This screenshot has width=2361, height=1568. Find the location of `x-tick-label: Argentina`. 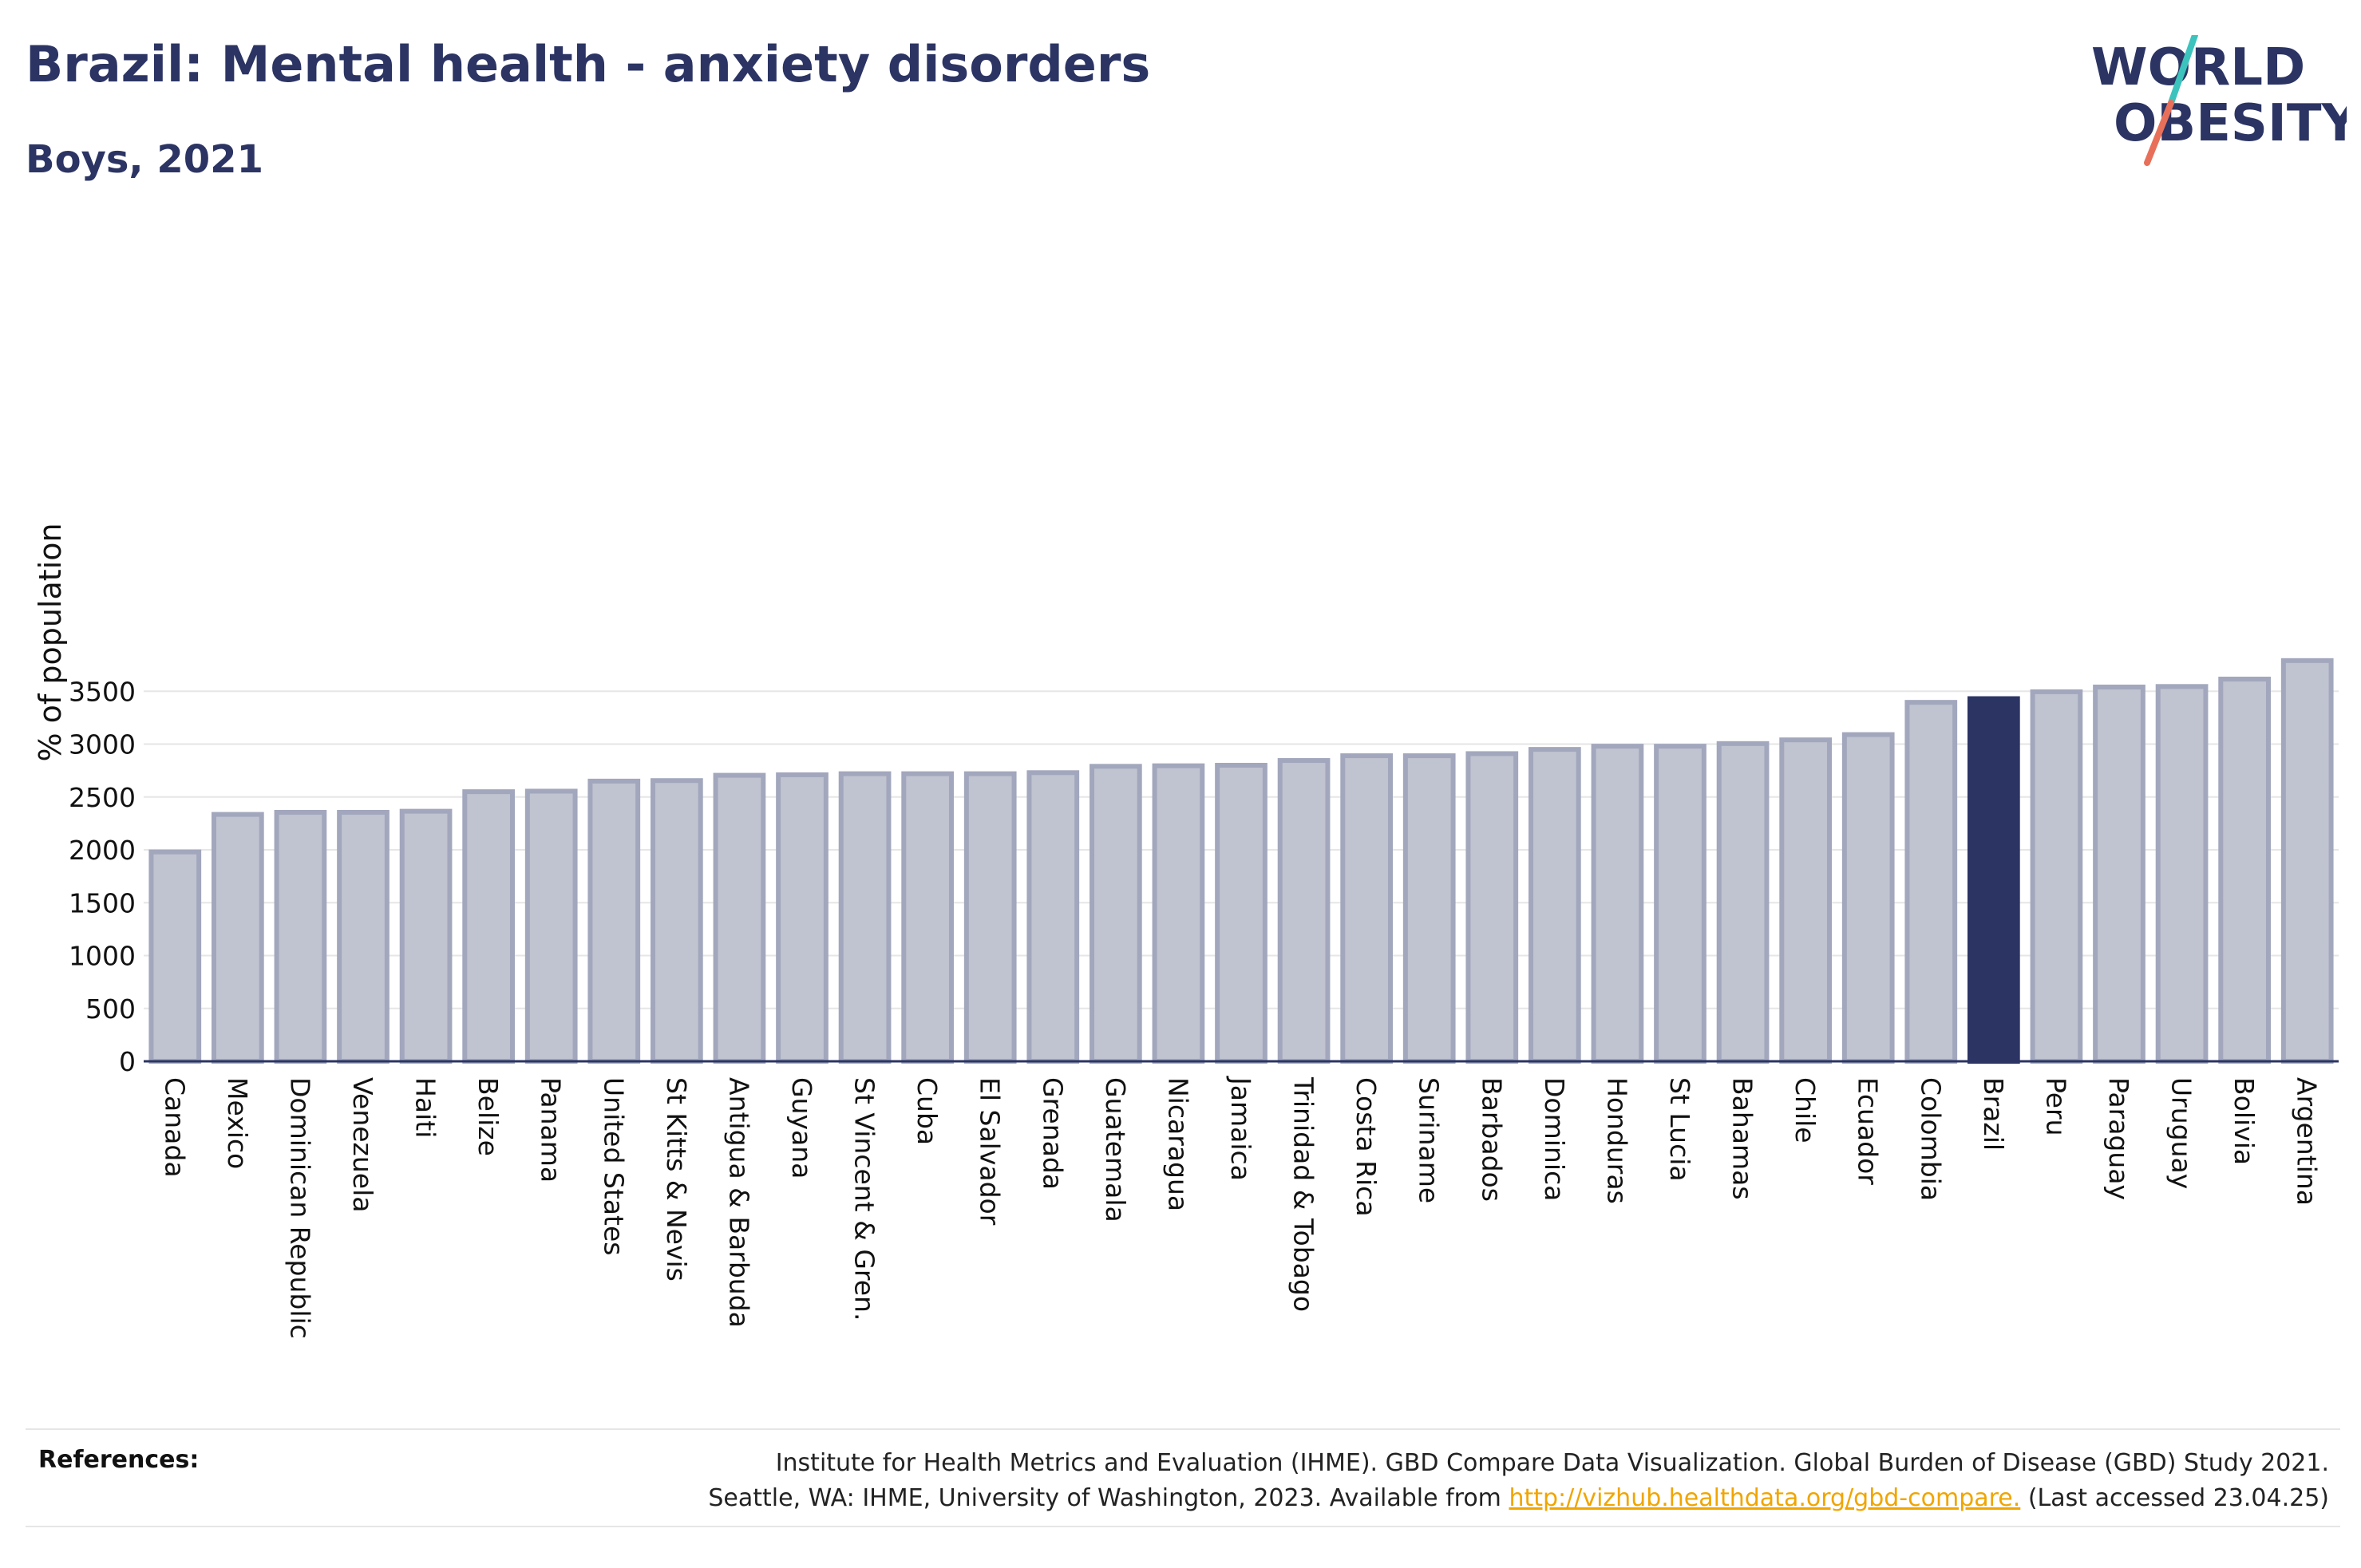

x-tick-label: Argentina is located at coordinates (2307, 1141).